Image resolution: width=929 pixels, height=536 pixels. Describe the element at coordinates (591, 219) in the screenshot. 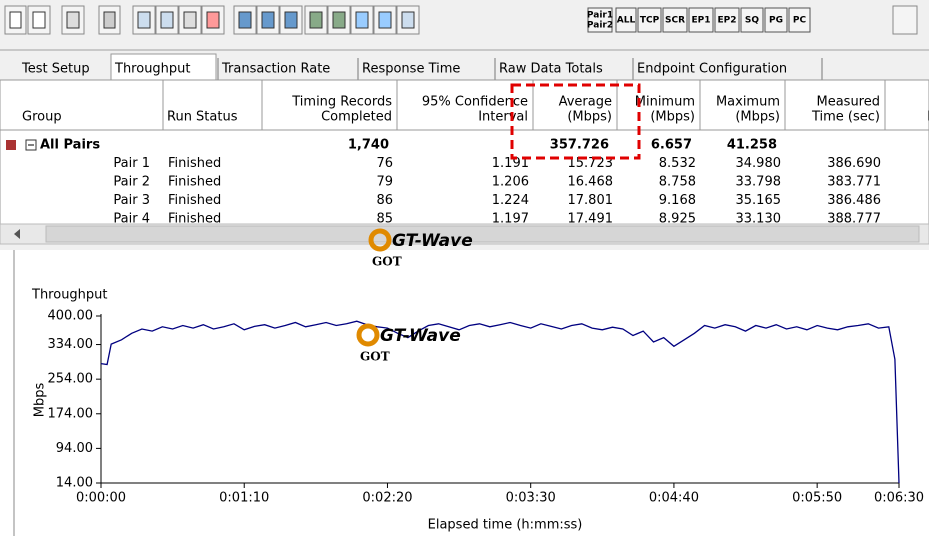

I see `cell: 17.491` at that location.